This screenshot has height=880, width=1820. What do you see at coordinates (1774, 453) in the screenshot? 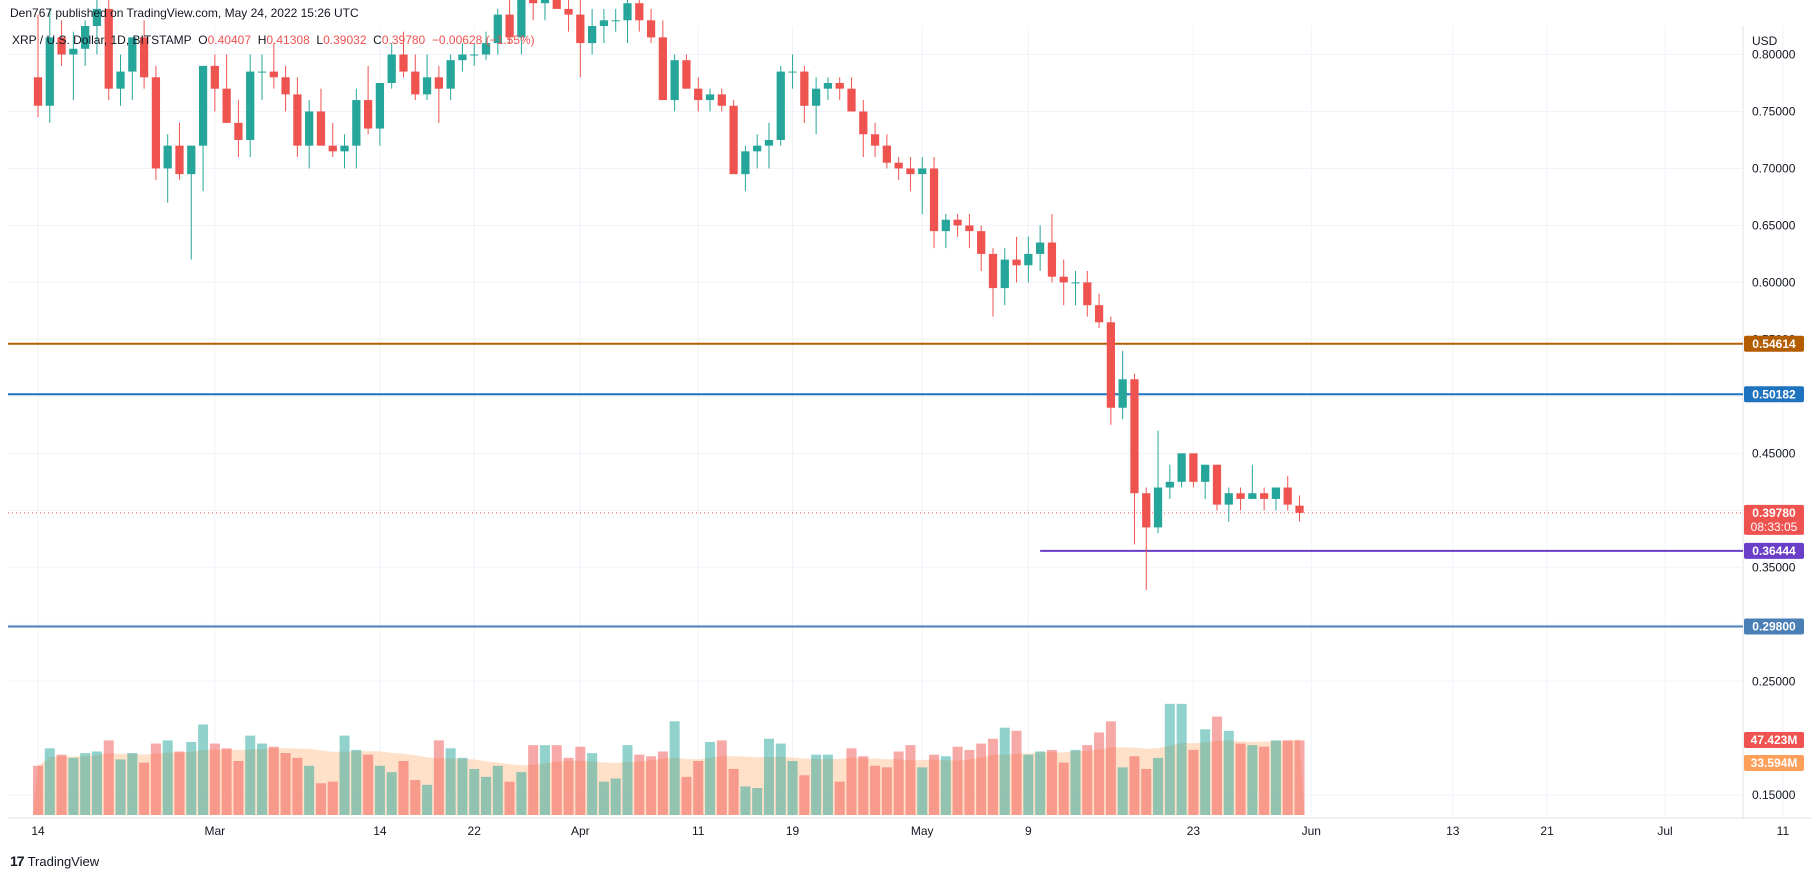
I see `price-tick-label: 0.45000` at bounding box center [1774, 453].